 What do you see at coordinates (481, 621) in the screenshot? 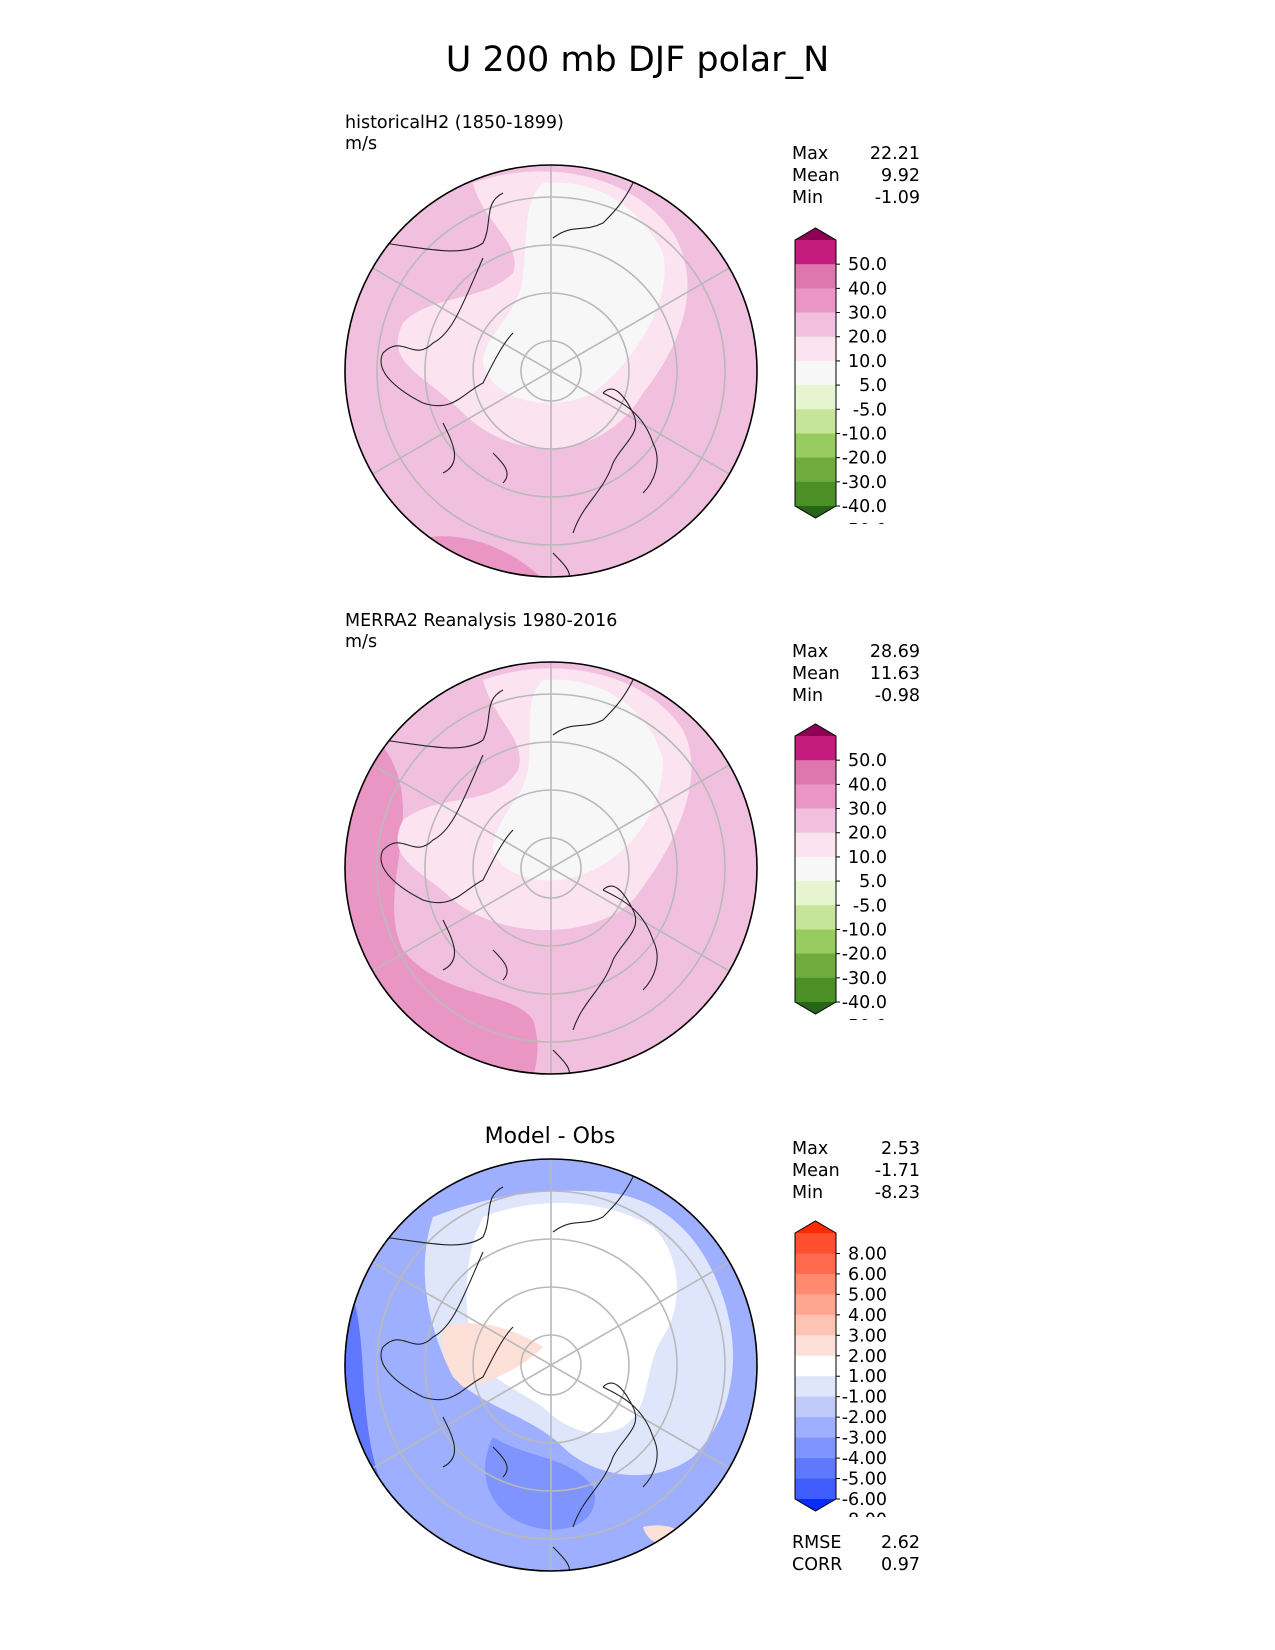
I see `panel-title: MERRA2 Reanalysis 1980-2016` at bounding box center [481, 621].